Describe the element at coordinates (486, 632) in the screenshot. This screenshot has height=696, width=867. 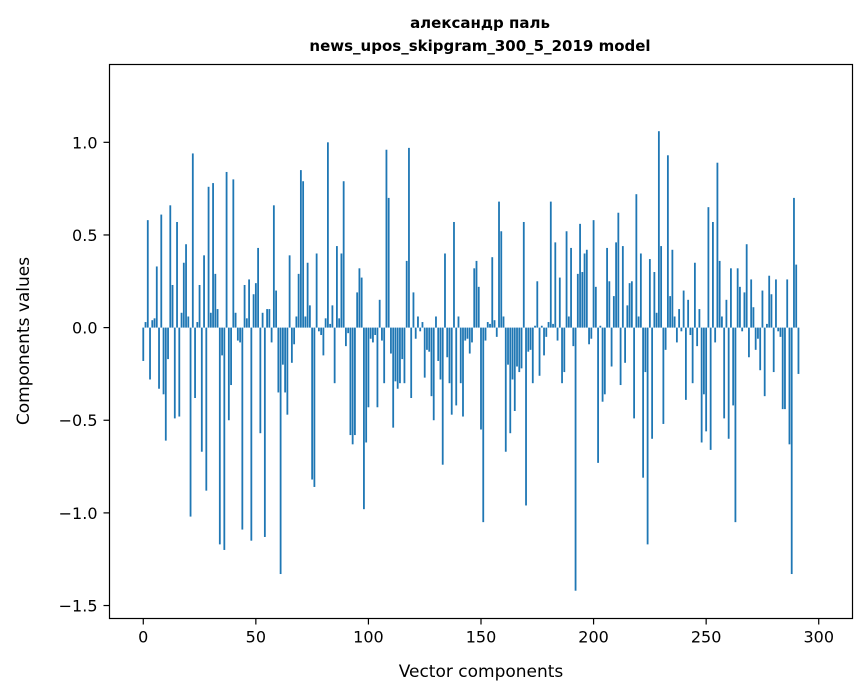
I see `x-axis-ticks: 0 50 100 150 200 250 300` at that location.